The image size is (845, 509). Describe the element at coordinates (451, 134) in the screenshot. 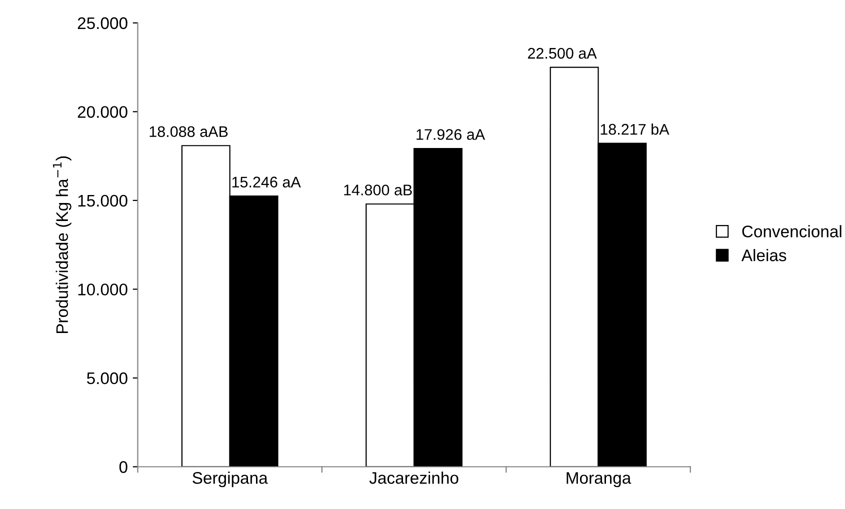

I see `data-label: 17.926 aA` at that location.